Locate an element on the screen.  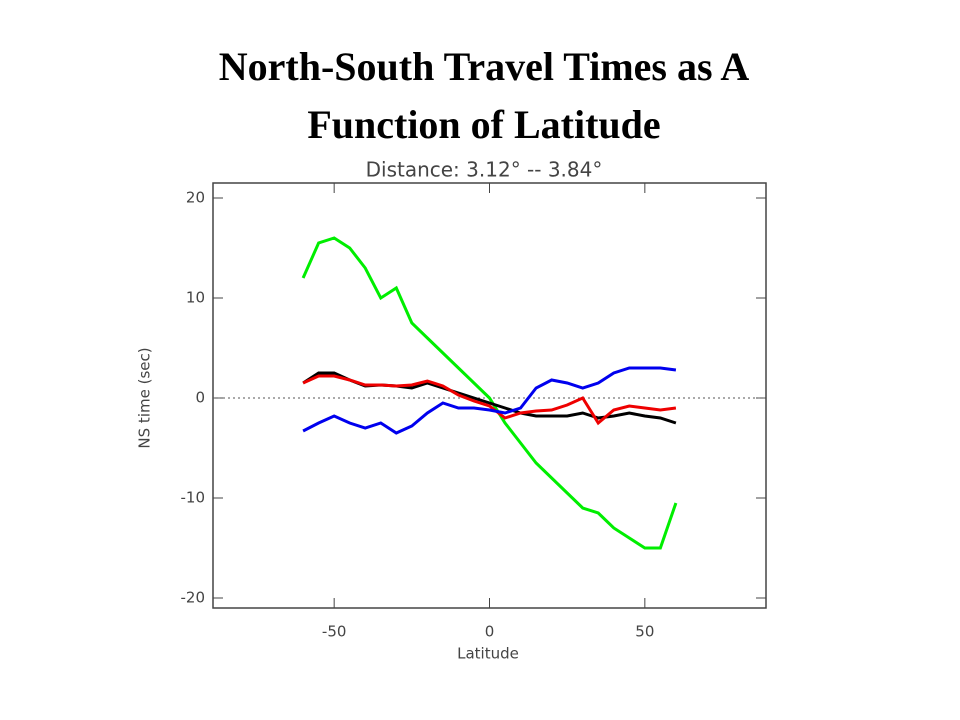
x-tick-label: -50 is located at coordinates (334, 632).